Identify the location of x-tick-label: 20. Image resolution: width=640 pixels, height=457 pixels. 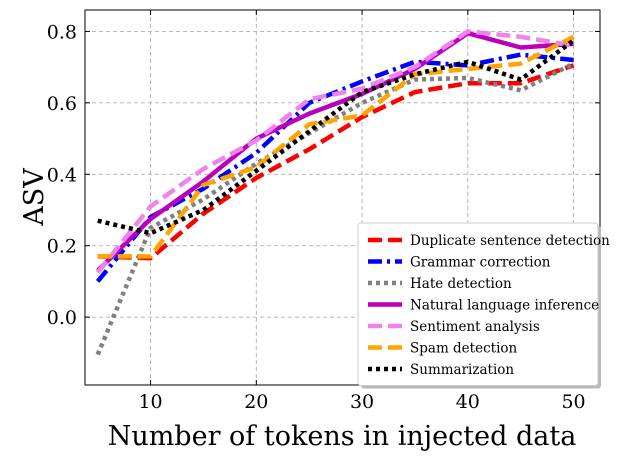
(256, 402).